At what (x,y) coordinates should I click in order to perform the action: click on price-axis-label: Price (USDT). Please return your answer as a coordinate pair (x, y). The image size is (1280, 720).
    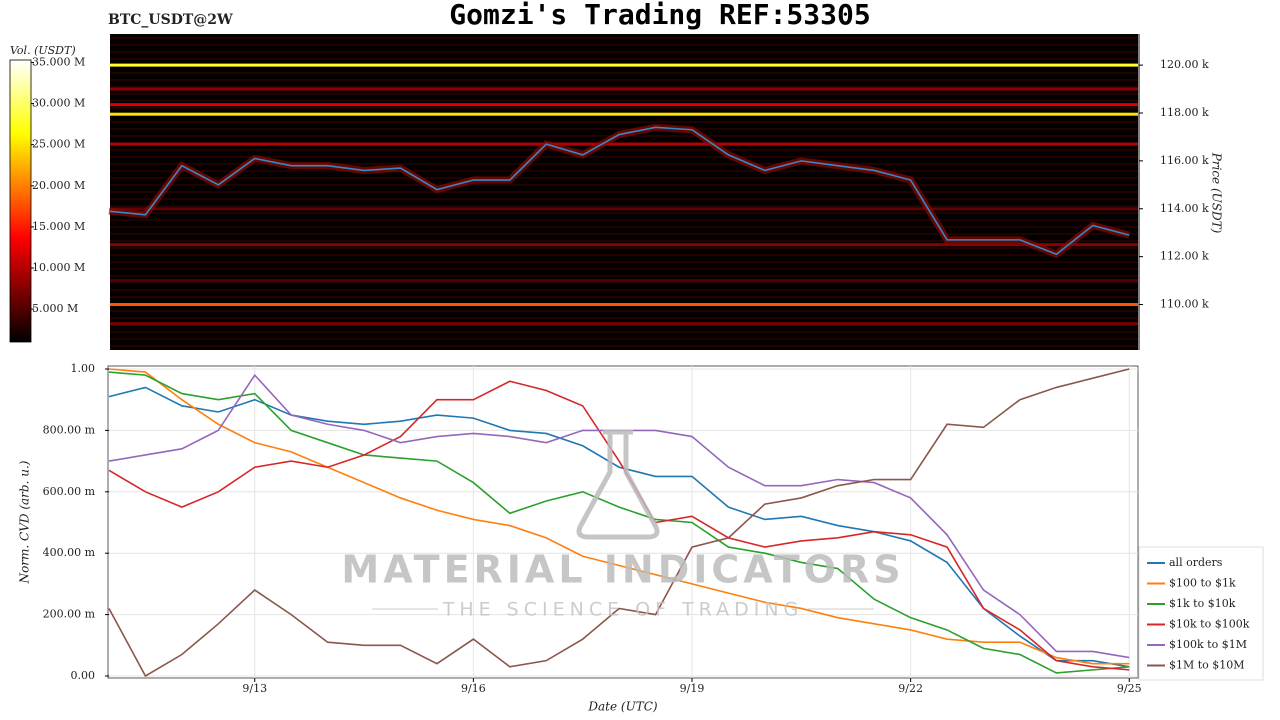
    Looking at the image, I should click on (1217, 193).